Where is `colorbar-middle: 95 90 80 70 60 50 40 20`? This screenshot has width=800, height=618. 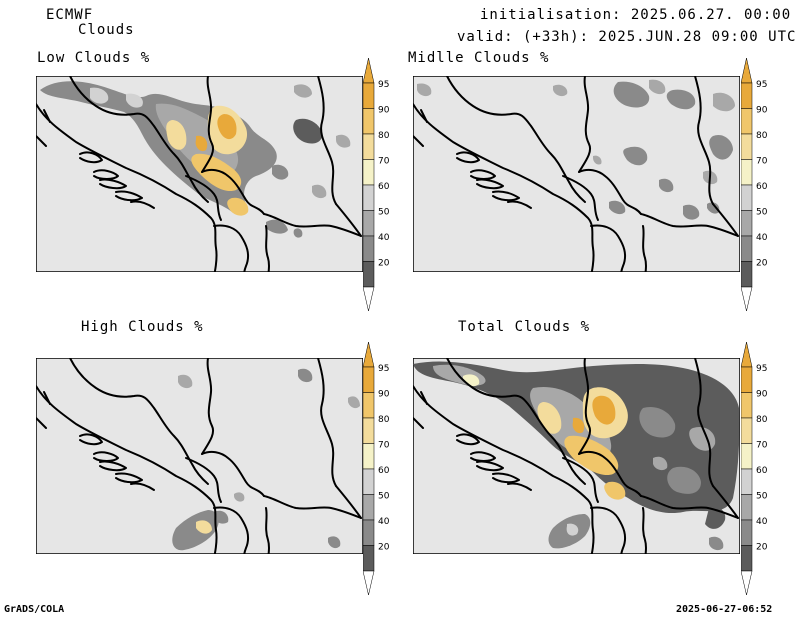
colorbar-middle: 95 90 80 70 60 50 40 20 is located at coordinates (760, 186).